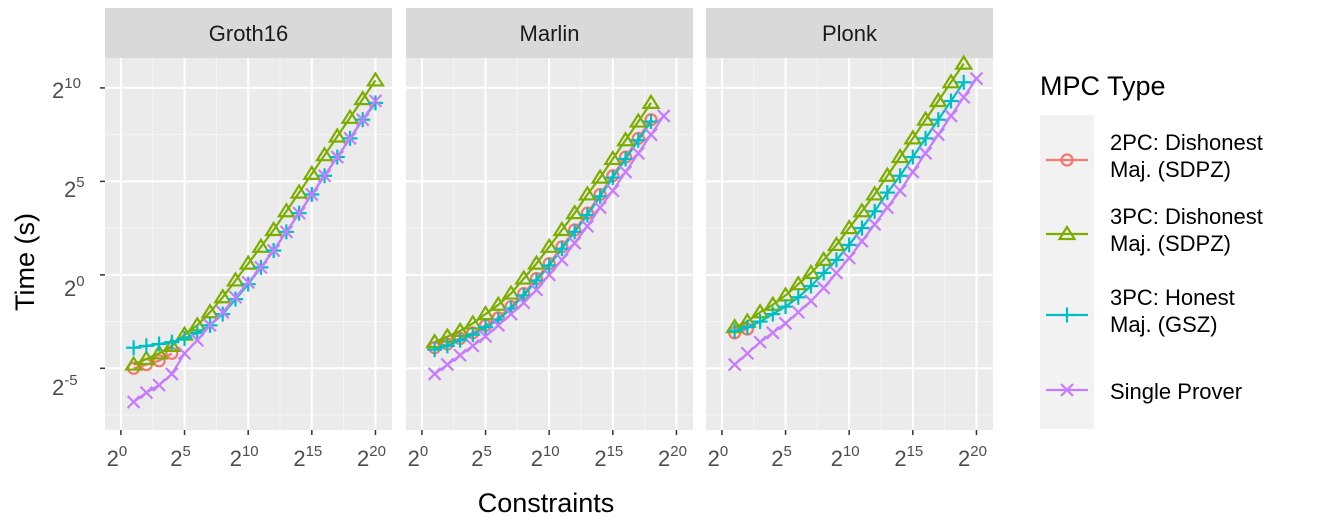  Describe the element at coordinates (68, 237) in the screenshot. I see `y-tick-labels: 210 25 20 2-5` at that location.